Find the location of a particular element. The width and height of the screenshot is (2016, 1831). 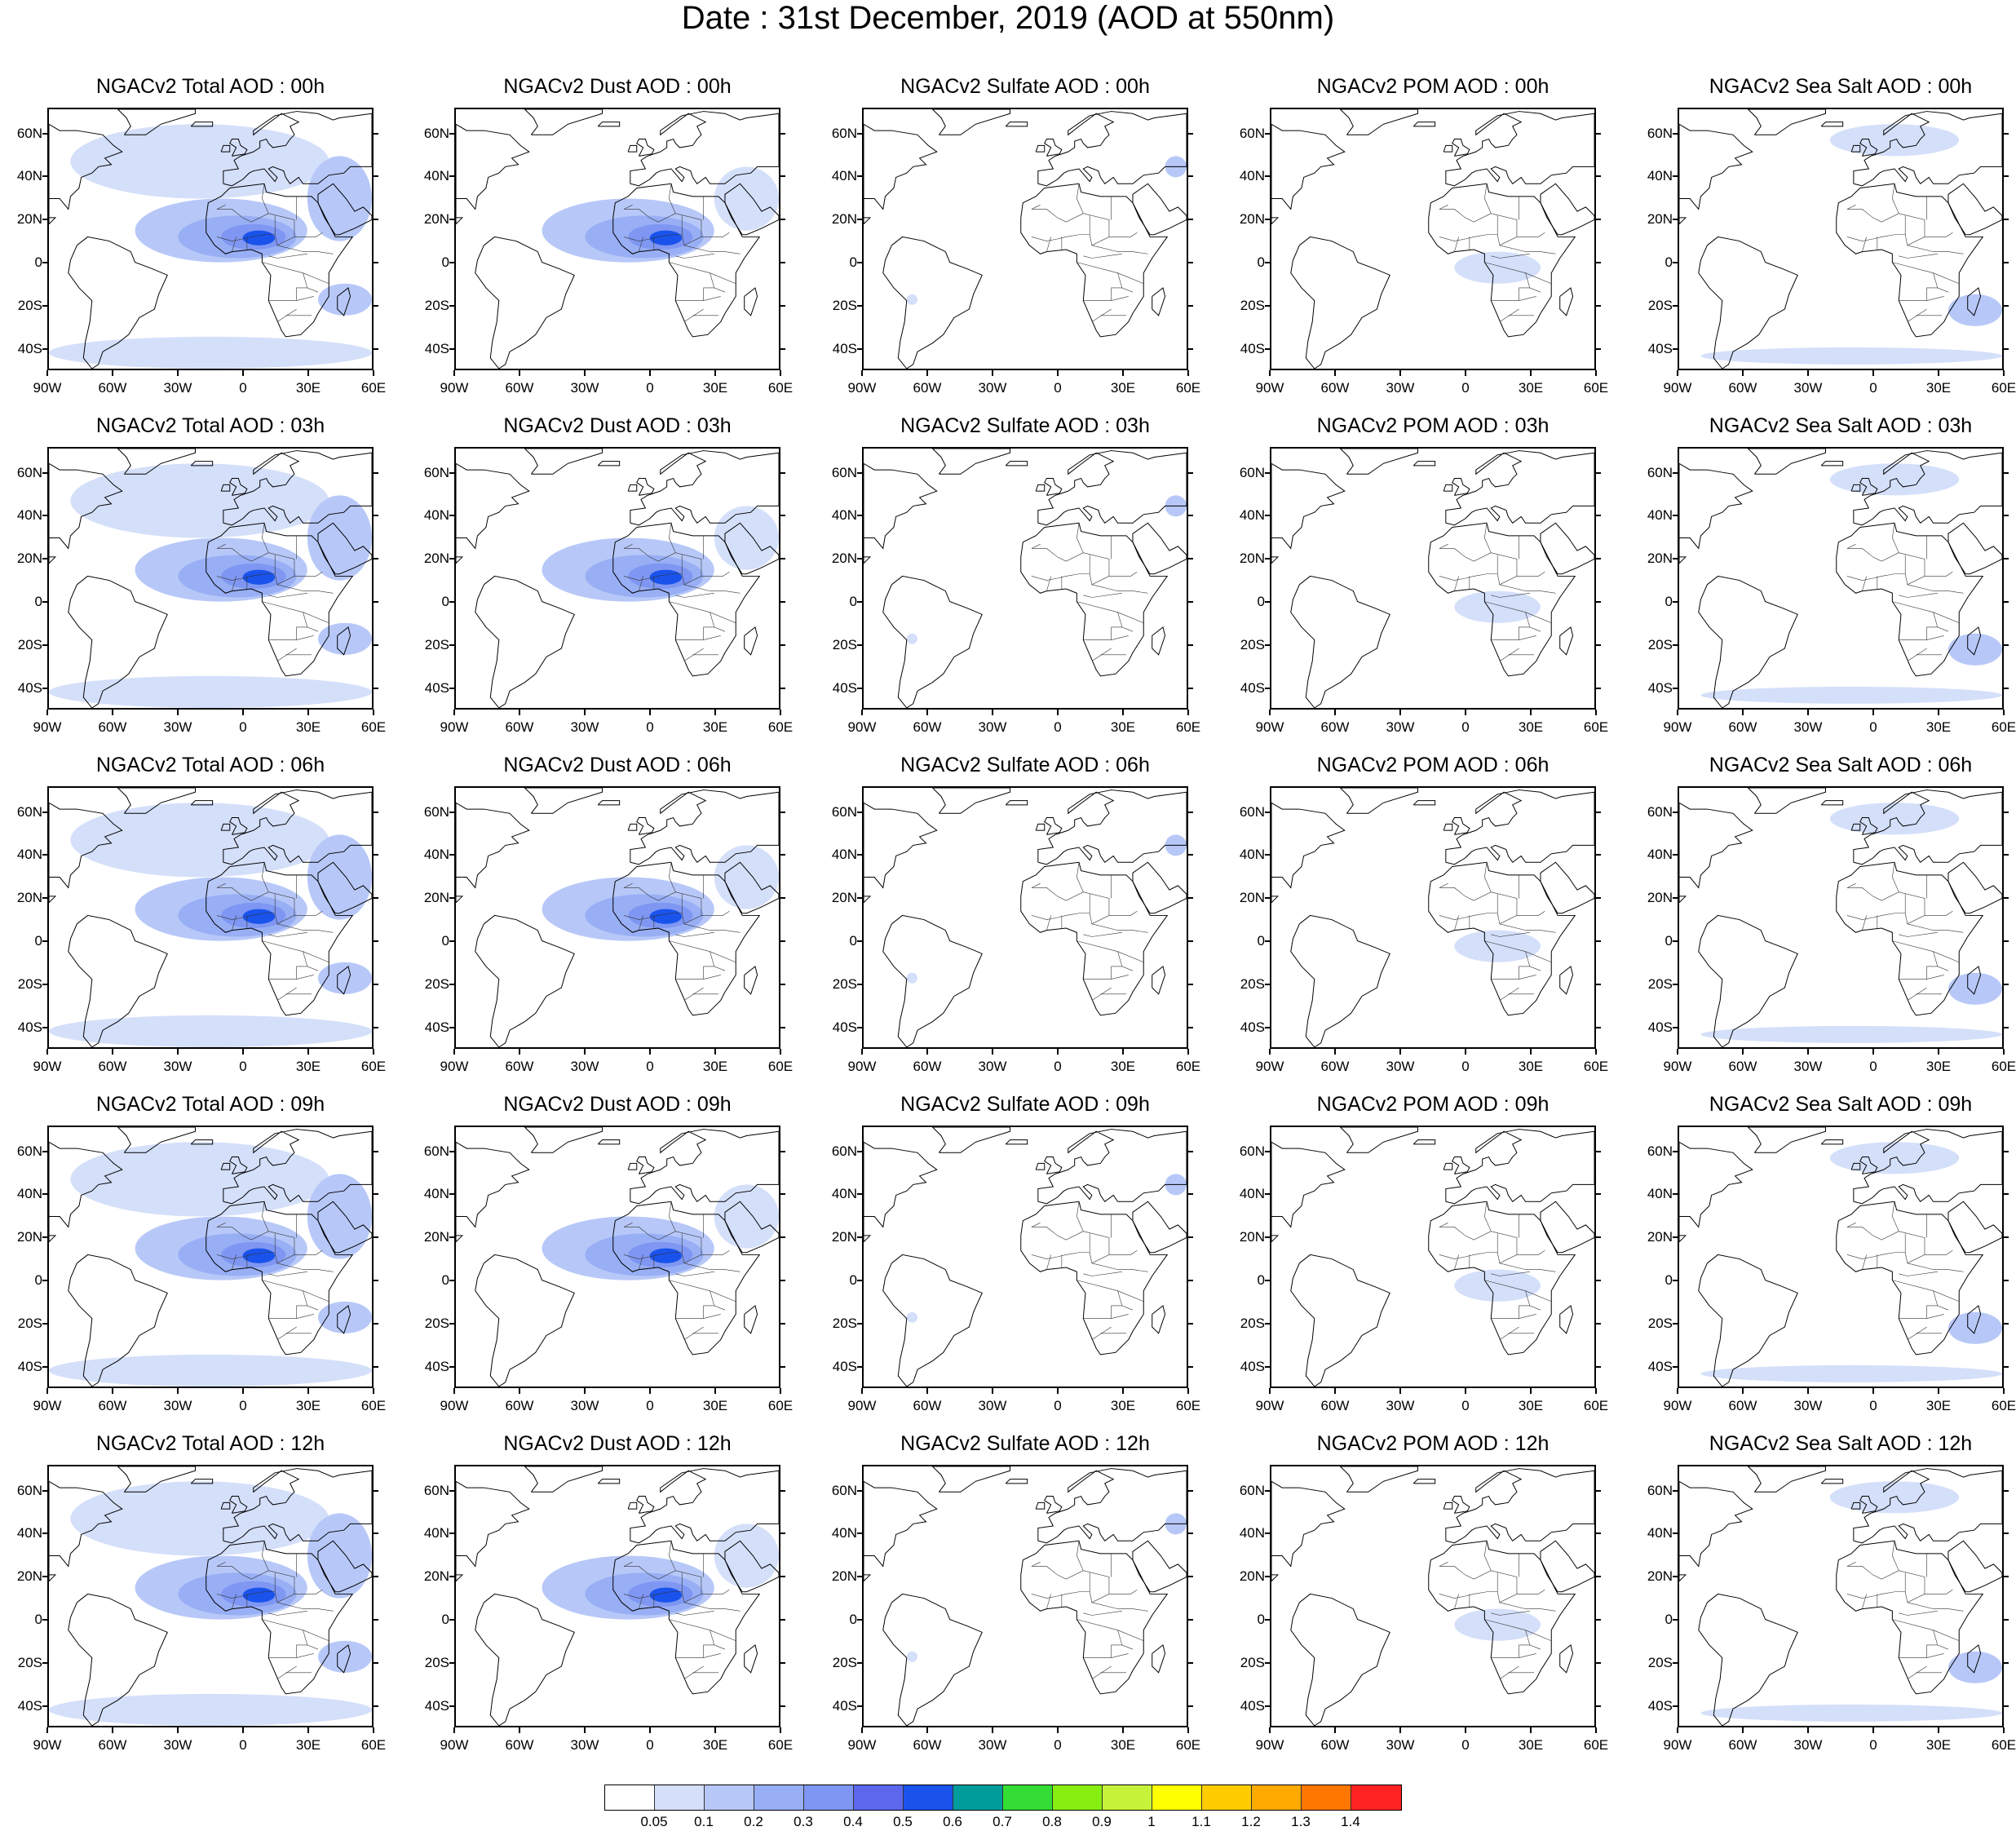

panel-title: NGACv2 POM AOD : 09h is located at coordinates (1433, 1104).